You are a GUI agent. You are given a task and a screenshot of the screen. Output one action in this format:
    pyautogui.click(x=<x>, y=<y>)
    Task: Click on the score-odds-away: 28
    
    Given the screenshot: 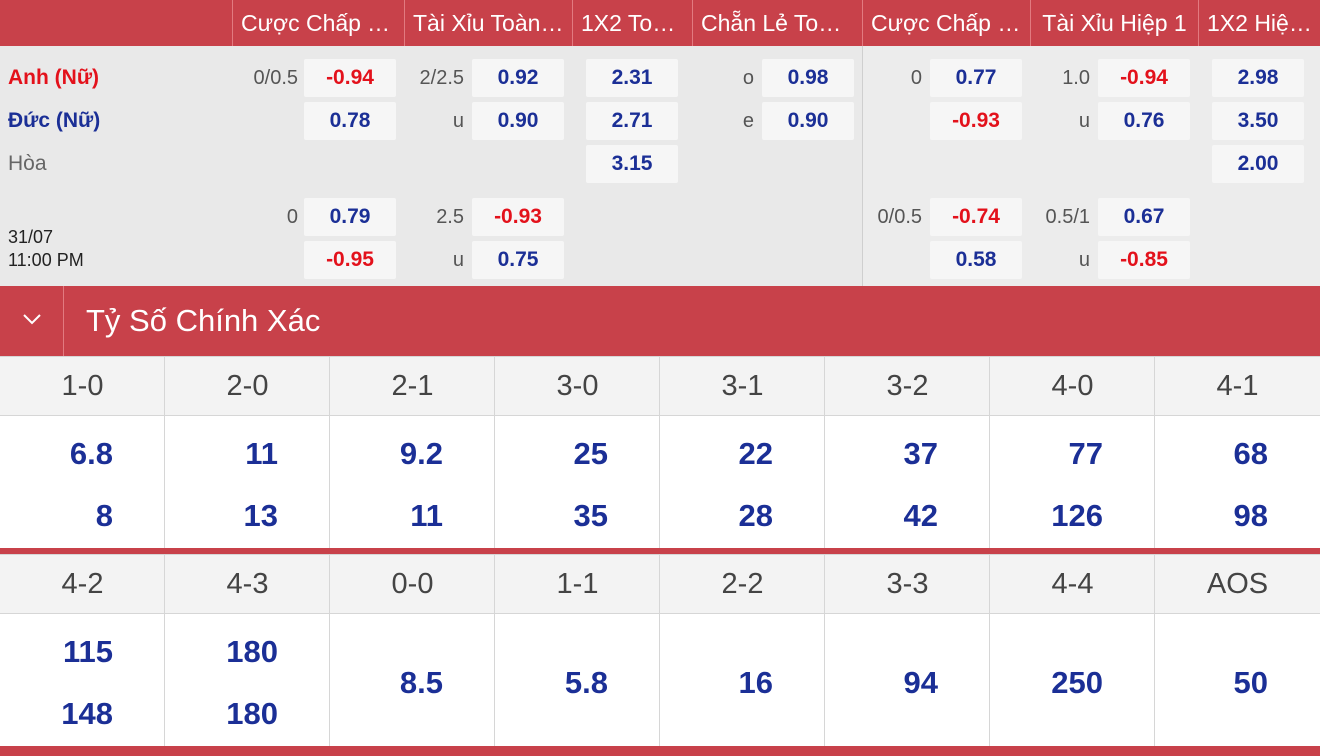 What is the action you would take?
    pyautogui.click(x=755, y=515)
    